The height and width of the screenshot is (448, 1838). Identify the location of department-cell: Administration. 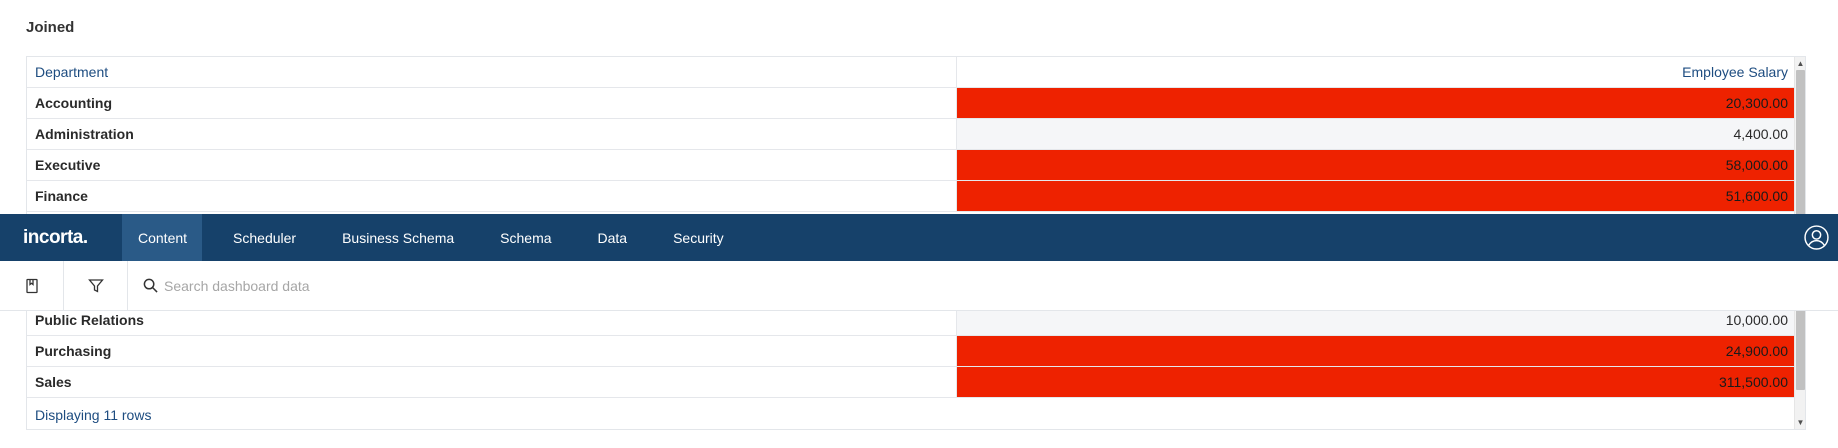
(492, 134).